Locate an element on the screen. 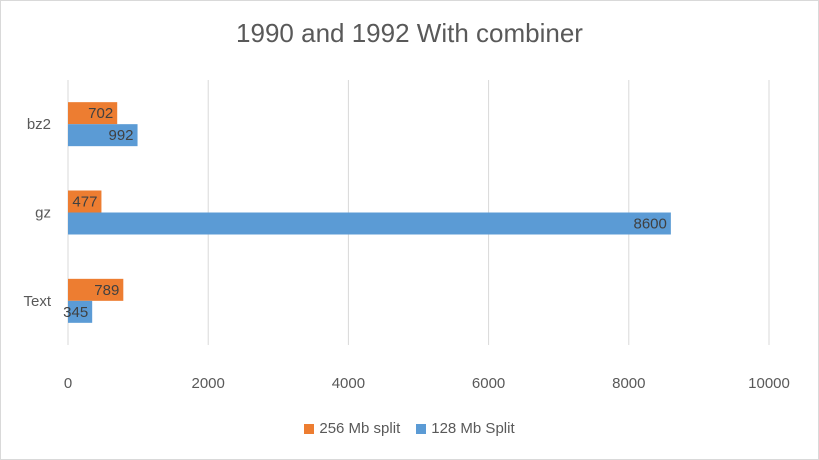  x-tick-label: 0 is located at coordinates (68, 383).